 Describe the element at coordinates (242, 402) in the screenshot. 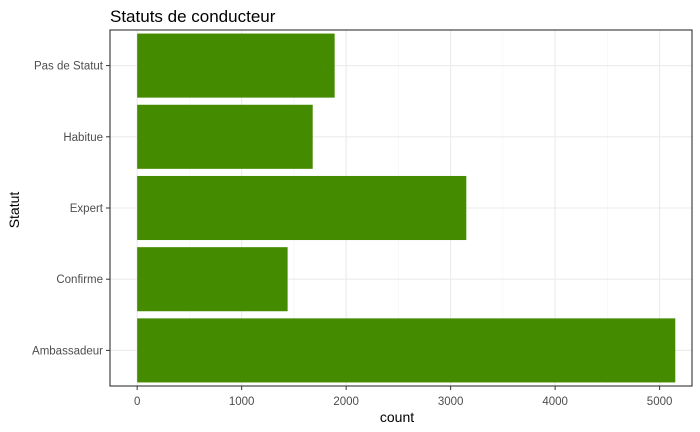

I see `x-tick-label: 1000` at that location.